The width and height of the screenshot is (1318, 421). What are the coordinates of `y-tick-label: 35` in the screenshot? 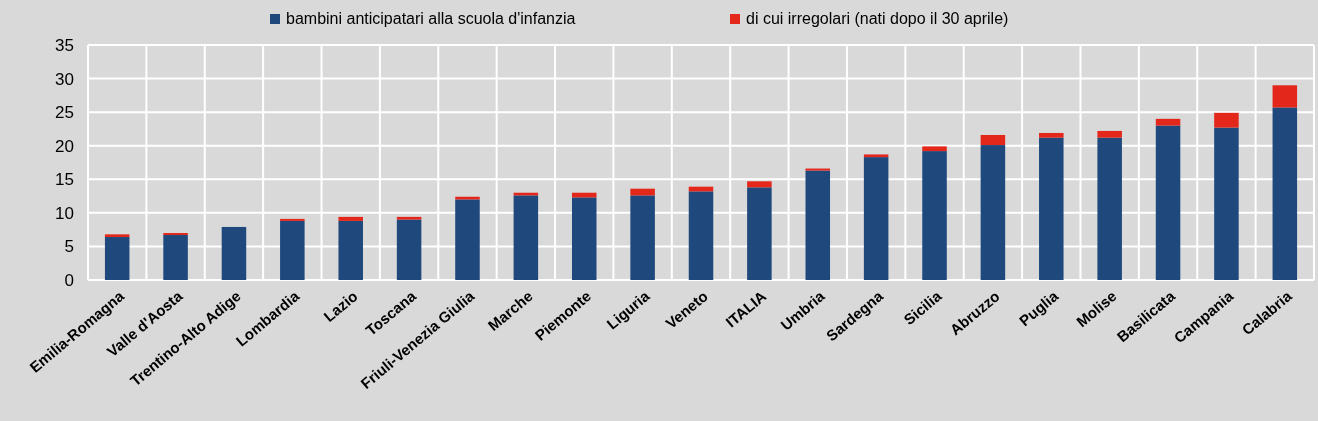 It's located at (64, 45).